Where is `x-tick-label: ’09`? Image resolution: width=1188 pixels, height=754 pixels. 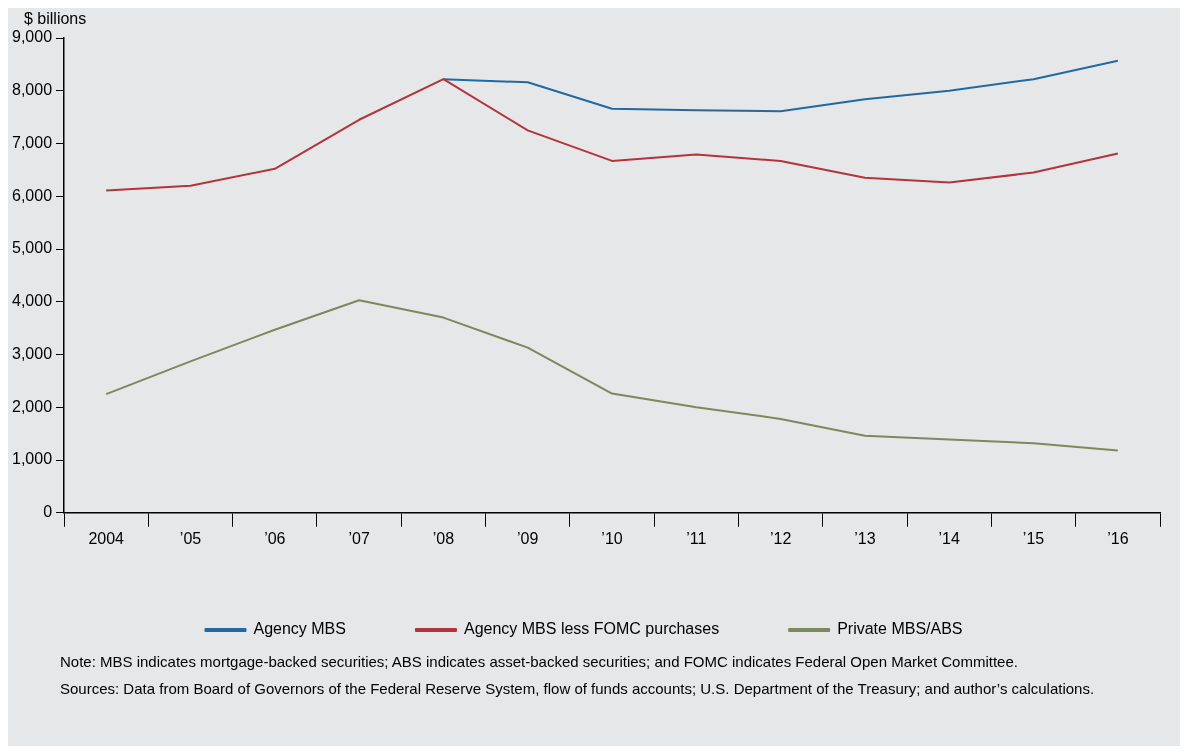 x-tick-label: ’09 is located at coordinates (528, 538).